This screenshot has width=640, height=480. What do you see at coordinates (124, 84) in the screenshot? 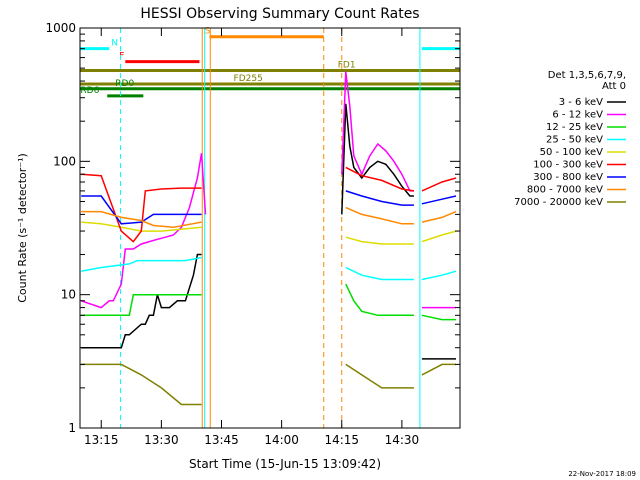
I see `state-label-rd0: RD0` at bounding box center [124, 84].